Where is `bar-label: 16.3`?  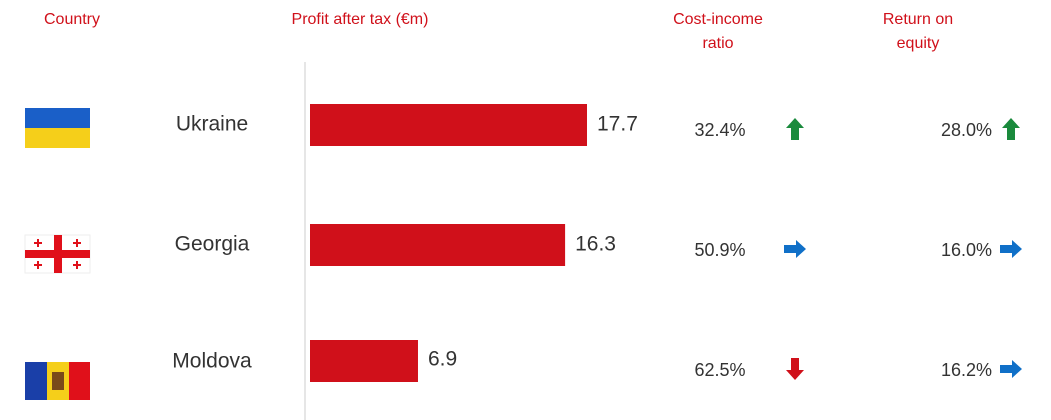 bar-label: 16.3 is located at coordinates (595, 244).